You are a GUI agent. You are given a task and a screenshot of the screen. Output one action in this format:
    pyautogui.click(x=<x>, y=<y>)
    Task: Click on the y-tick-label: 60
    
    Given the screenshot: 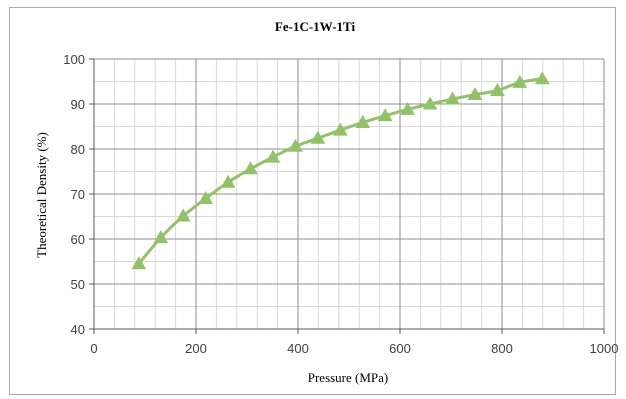 What is the action you would take?
    pyautogui.click(x=78, y=239)
    